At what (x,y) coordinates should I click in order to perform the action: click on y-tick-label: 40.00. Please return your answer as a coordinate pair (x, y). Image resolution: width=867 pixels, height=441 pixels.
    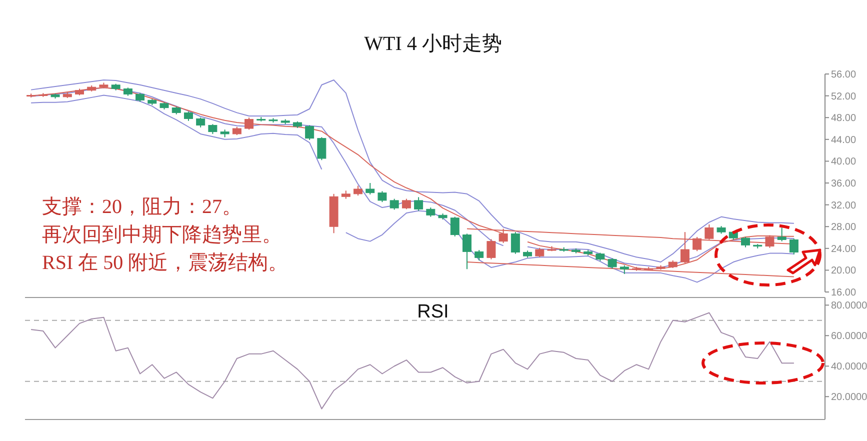
    Looking at the image, I should click on (843, 162).